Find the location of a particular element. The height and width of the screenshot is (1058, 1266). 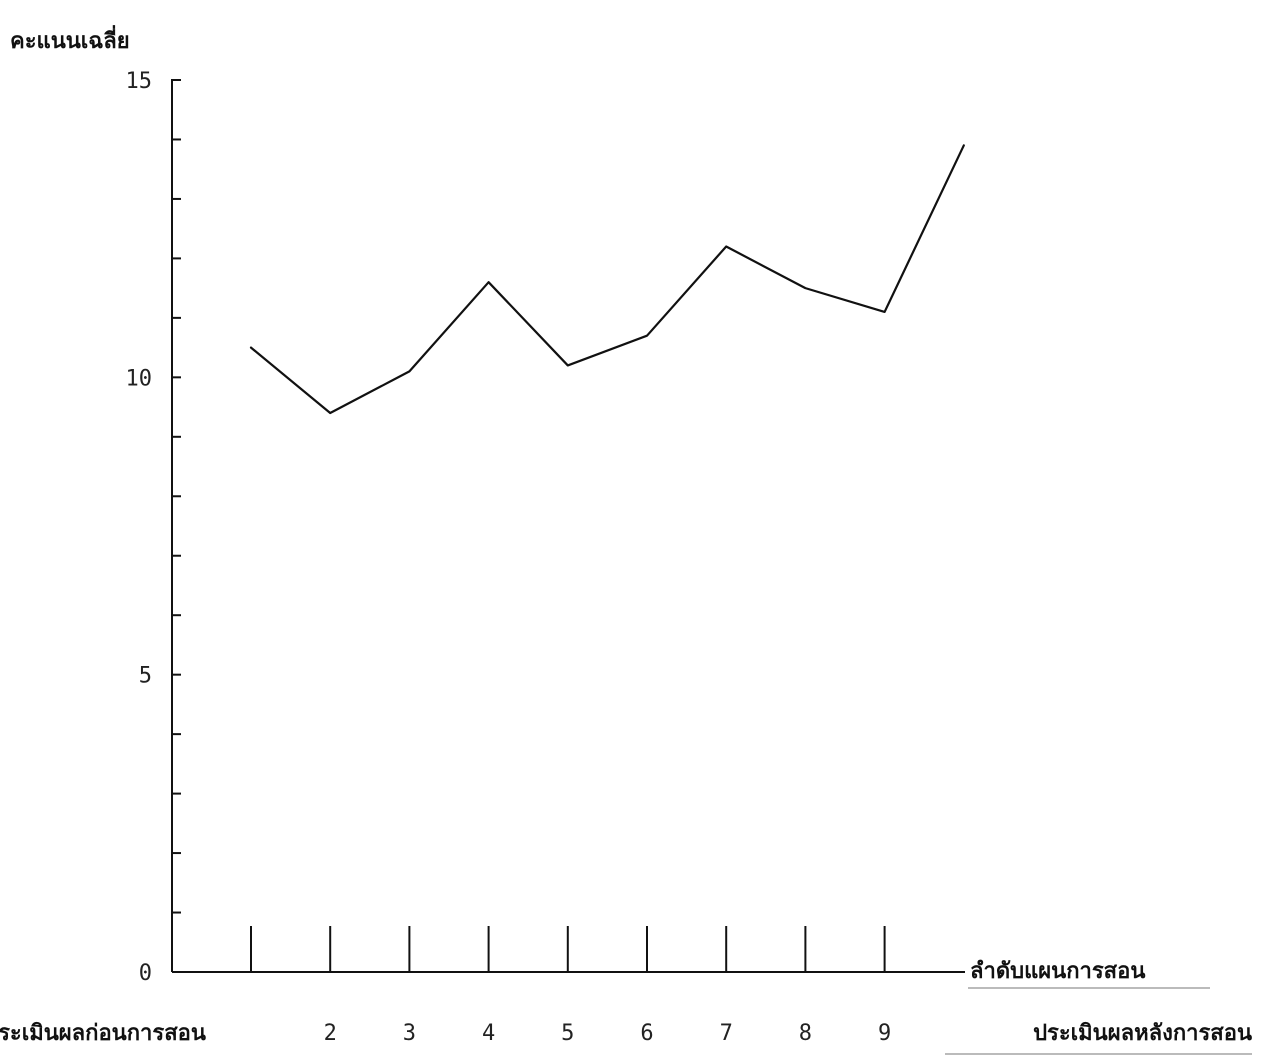

series-line is located at coordinates (607, 279).